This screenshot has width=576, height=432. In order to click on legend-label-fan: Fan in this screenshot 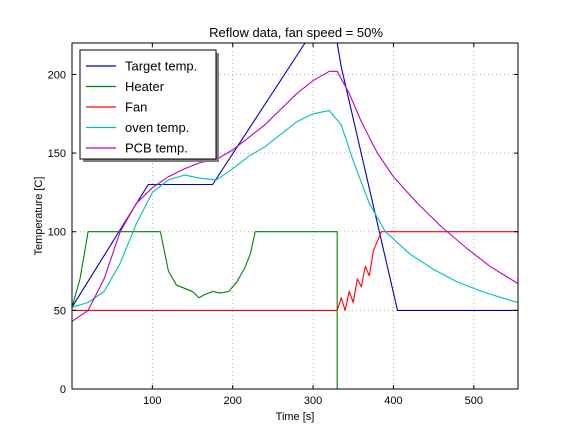, I will do `click(136, 107)`.